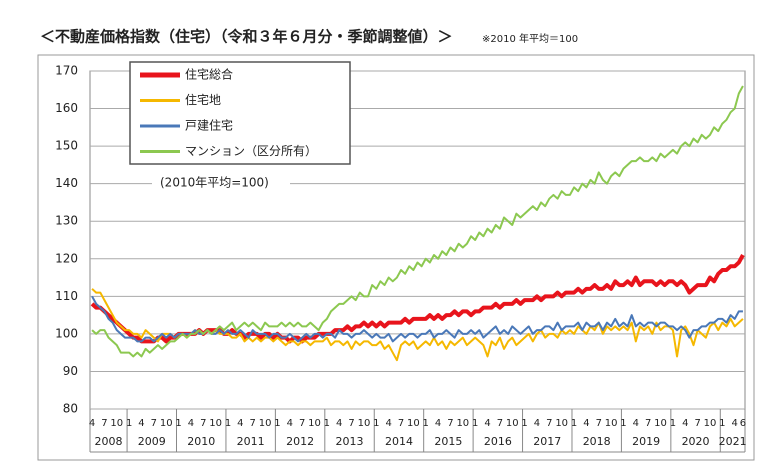 The width and height of the screenshot is (768, 467). I want to click on year-label: 2010, so click(201, 441).